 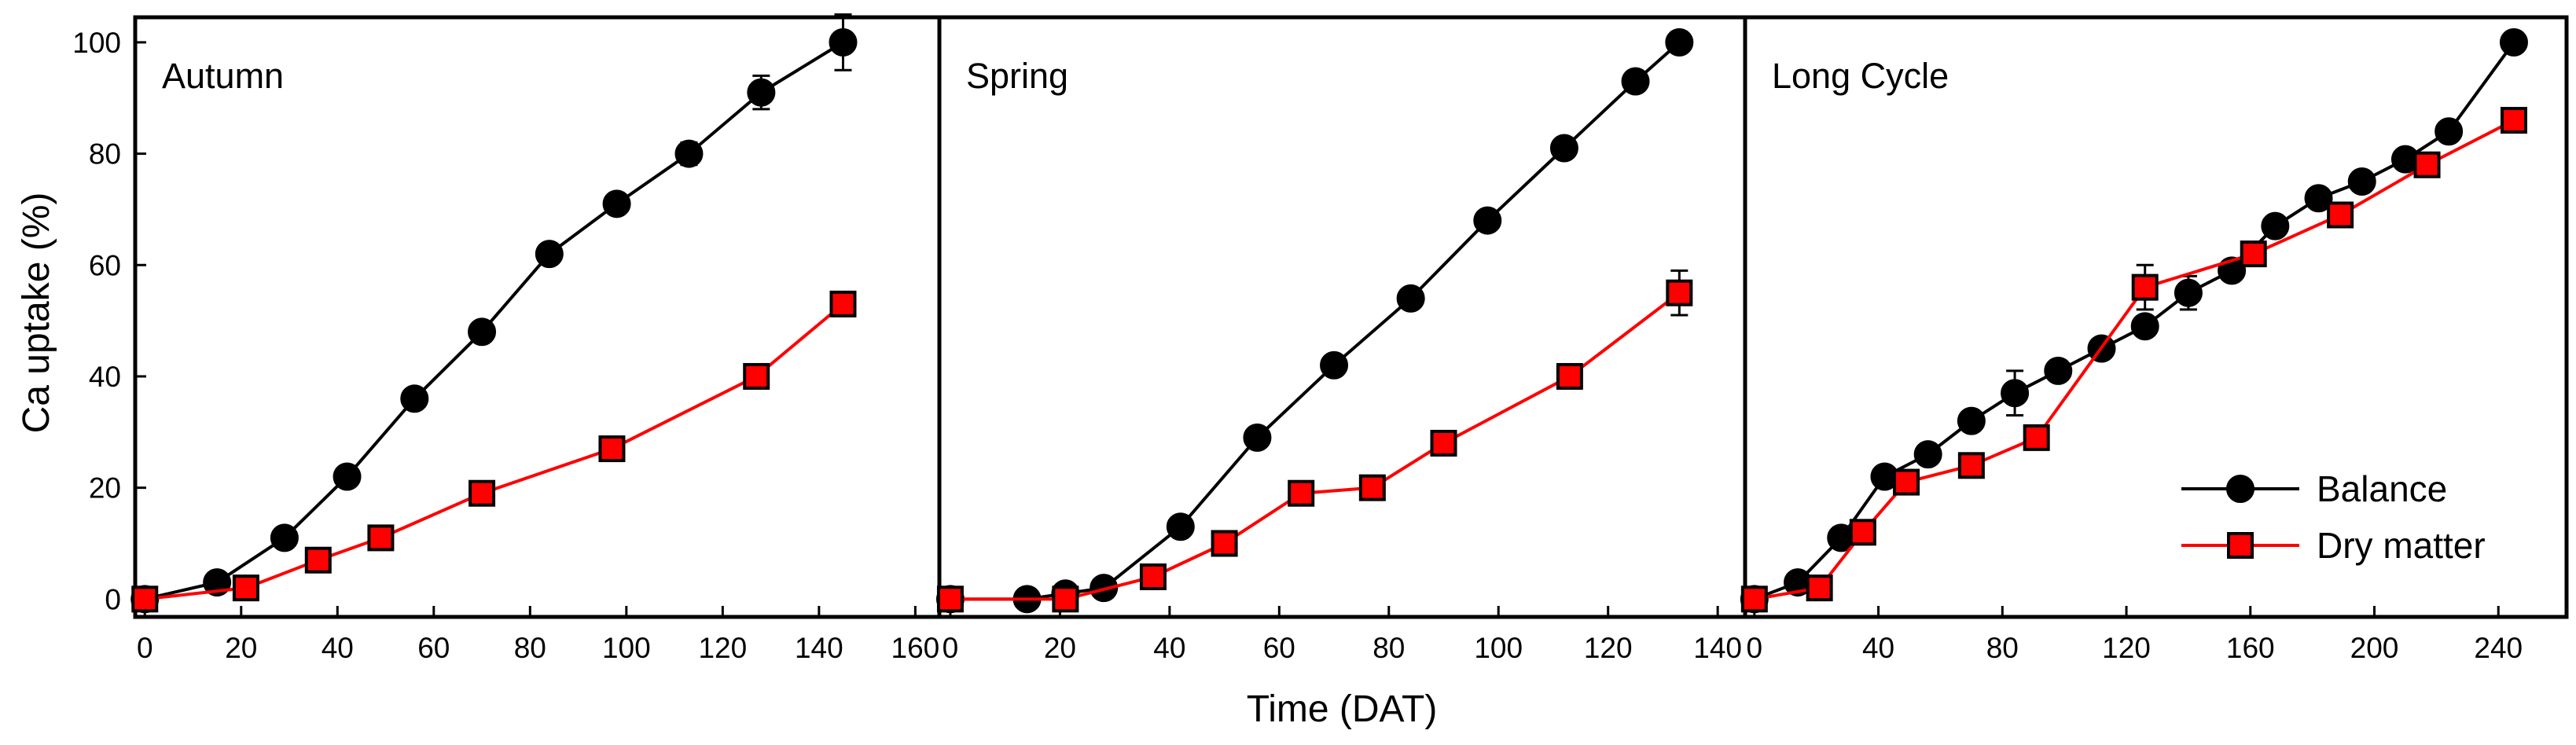 What do you see at coordinates (2333, 517) in the screenshot?
I see `legend: Balance Dry matter` at bounding box center [2333, 517].